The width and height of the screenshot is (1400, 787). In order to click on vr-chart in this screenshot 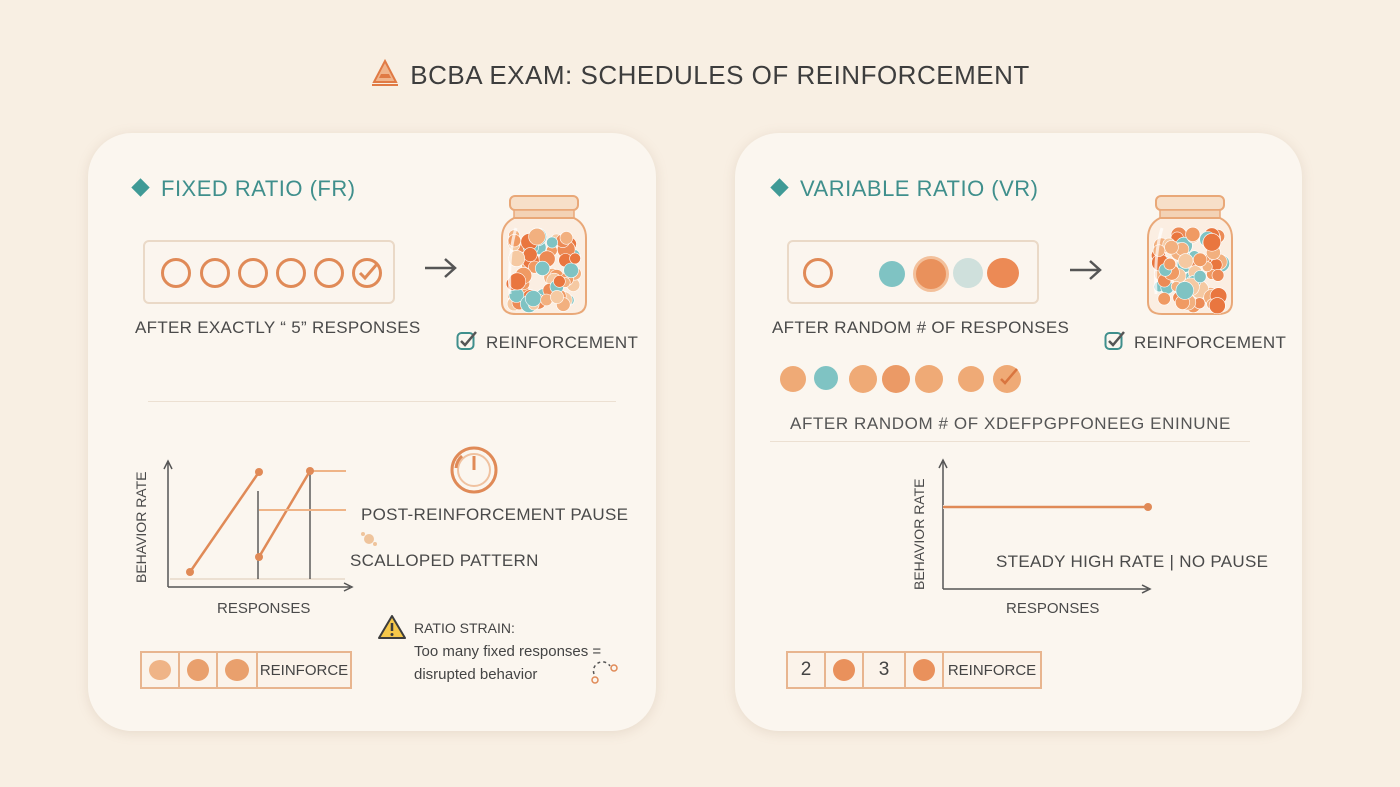, I will do `click(1045, 526)`.